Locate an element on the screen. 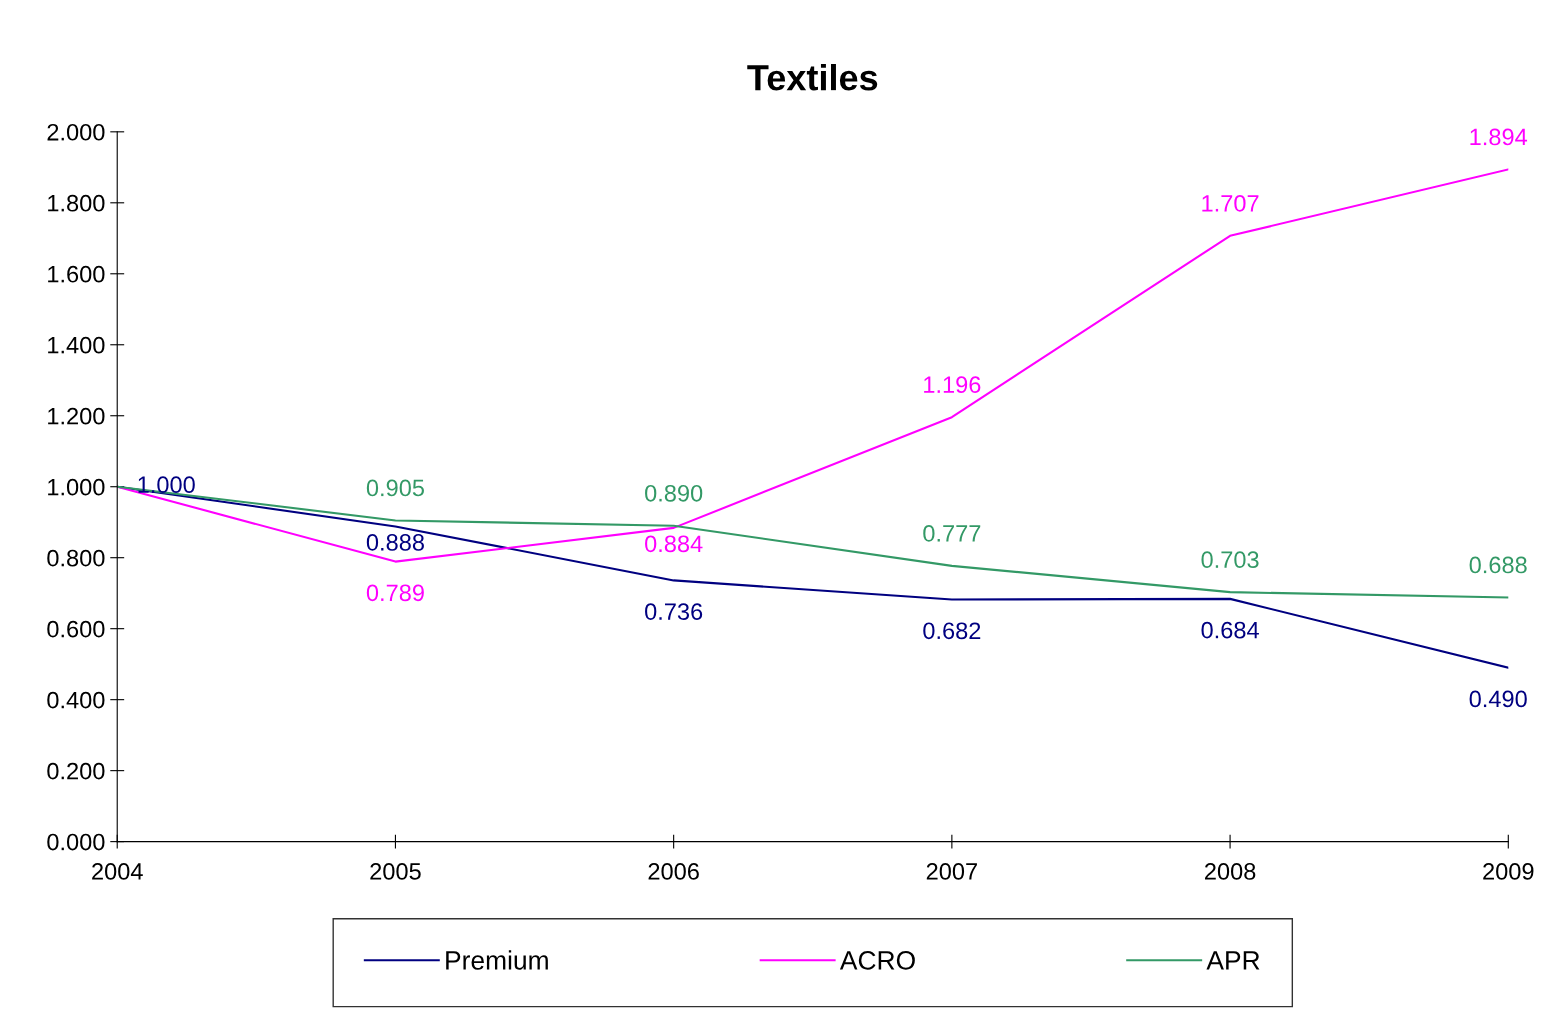 This screenshot has height=1014, width=1563. legend-label: Premium is located at coordinates (497, 960).